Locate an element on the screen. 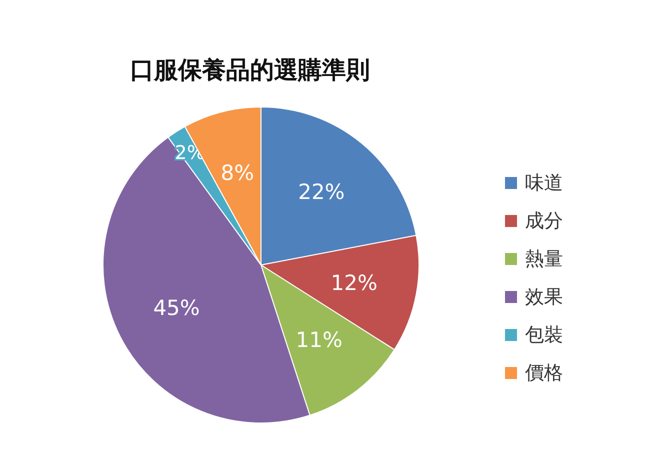 This screenshot has width=660, height=450. legend-label: 包裝 is located at coordinates (544, 335).